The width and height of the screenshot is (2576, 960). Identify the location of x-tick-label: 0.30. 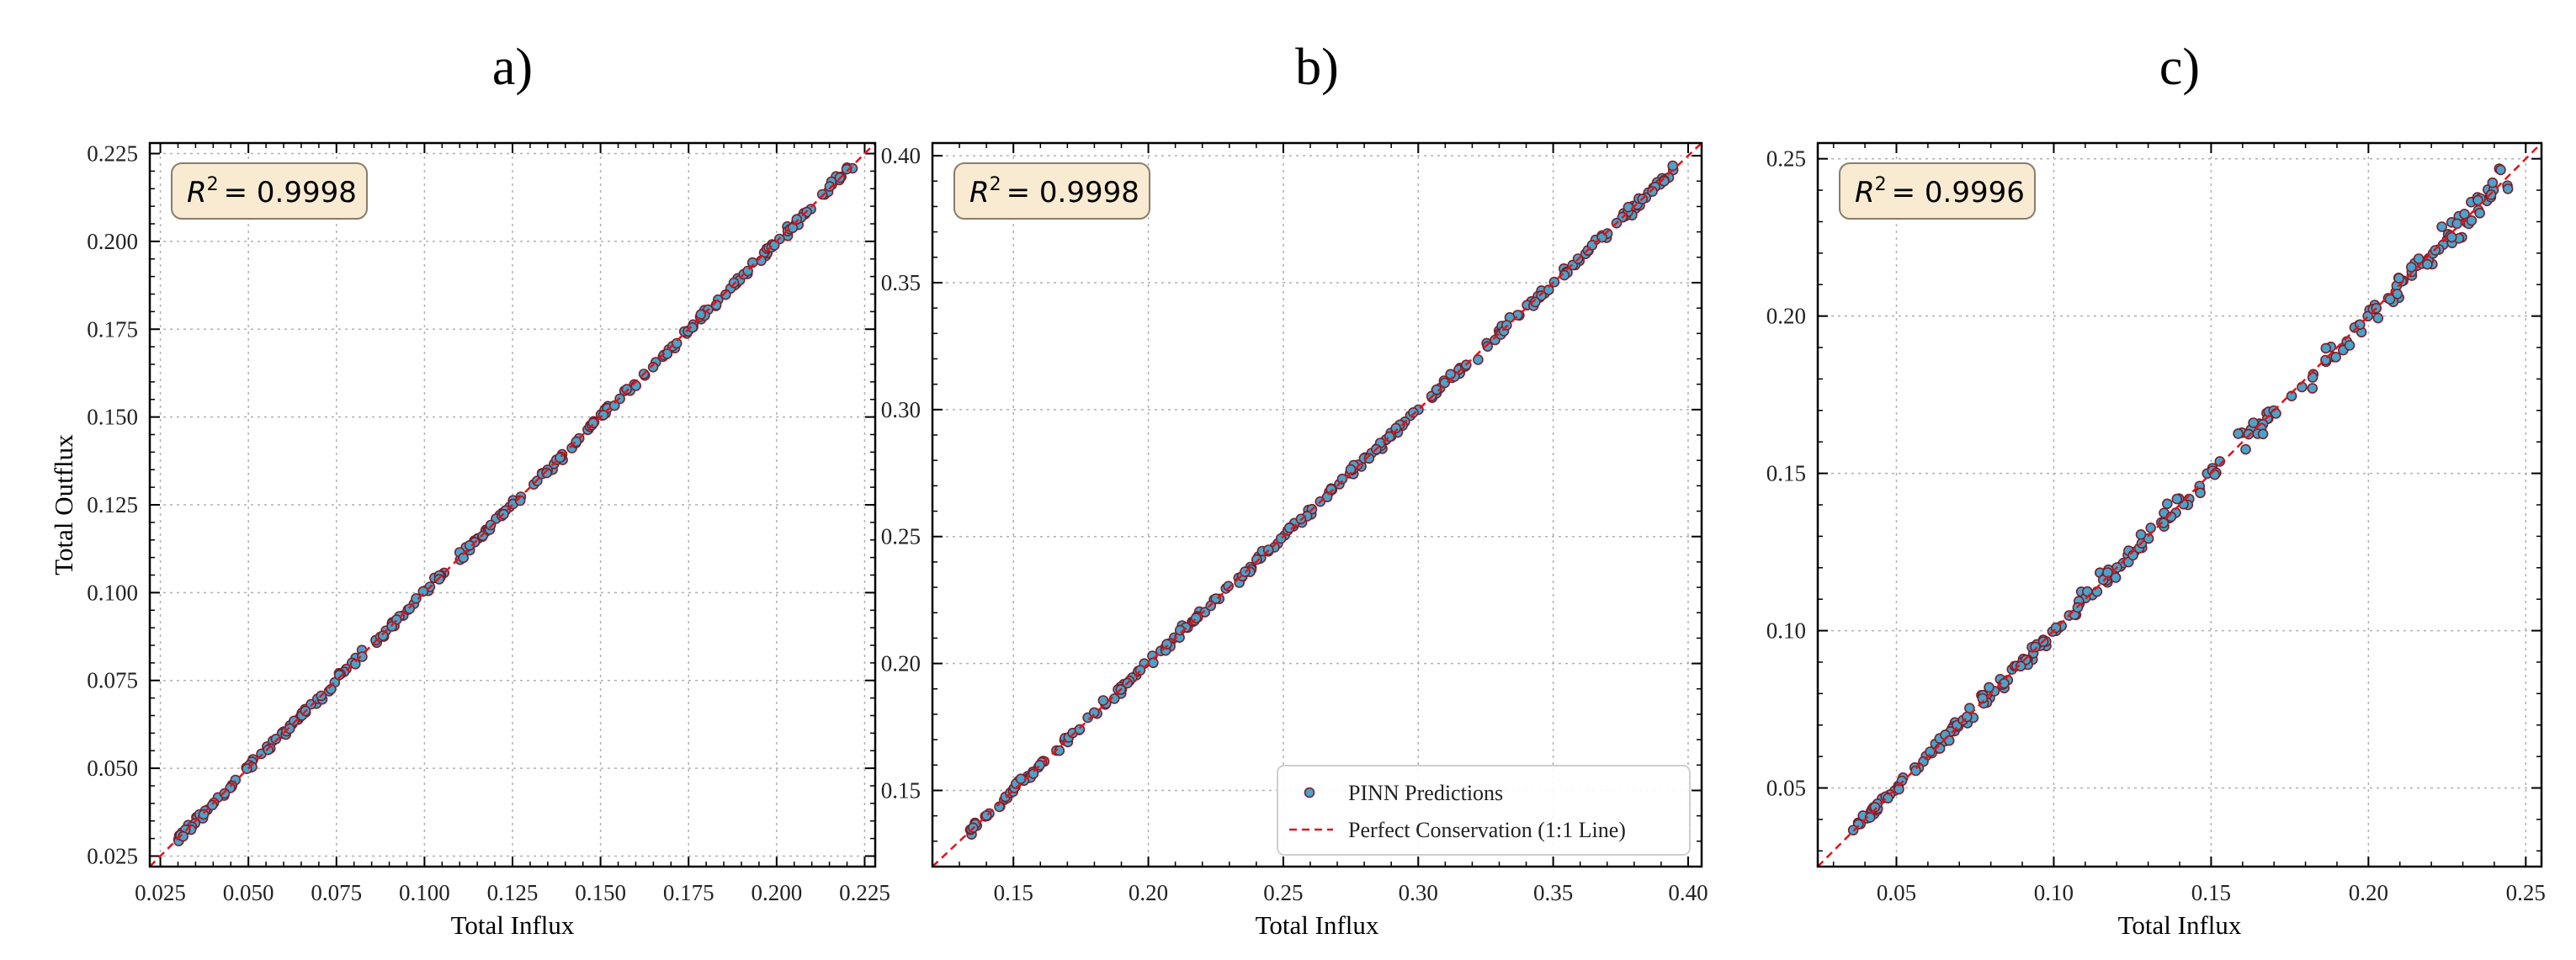
(1418, 892).